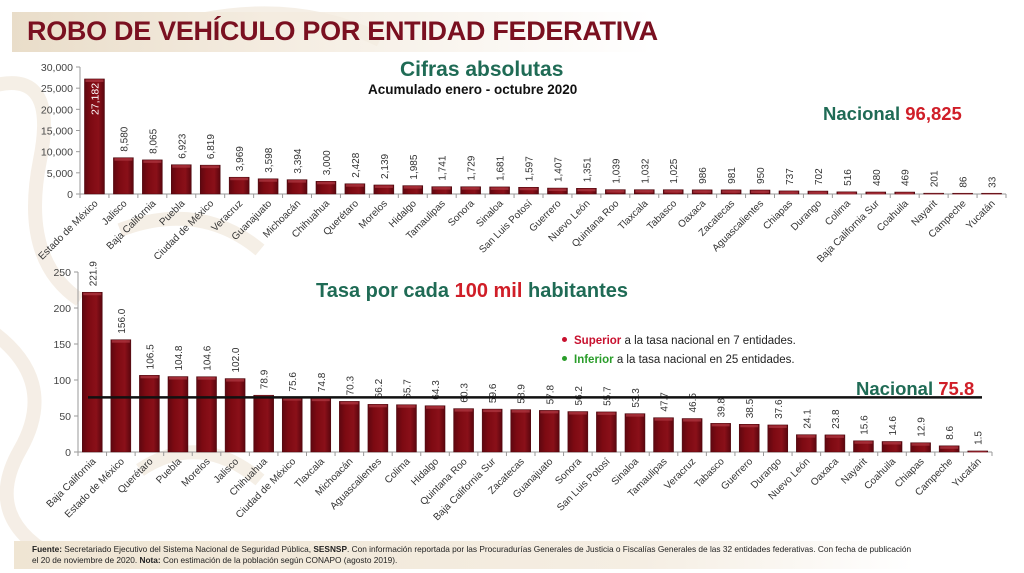 This screenshot has height=573, width=1024. I want to click on national-value: 75.8, so click(956, 388).